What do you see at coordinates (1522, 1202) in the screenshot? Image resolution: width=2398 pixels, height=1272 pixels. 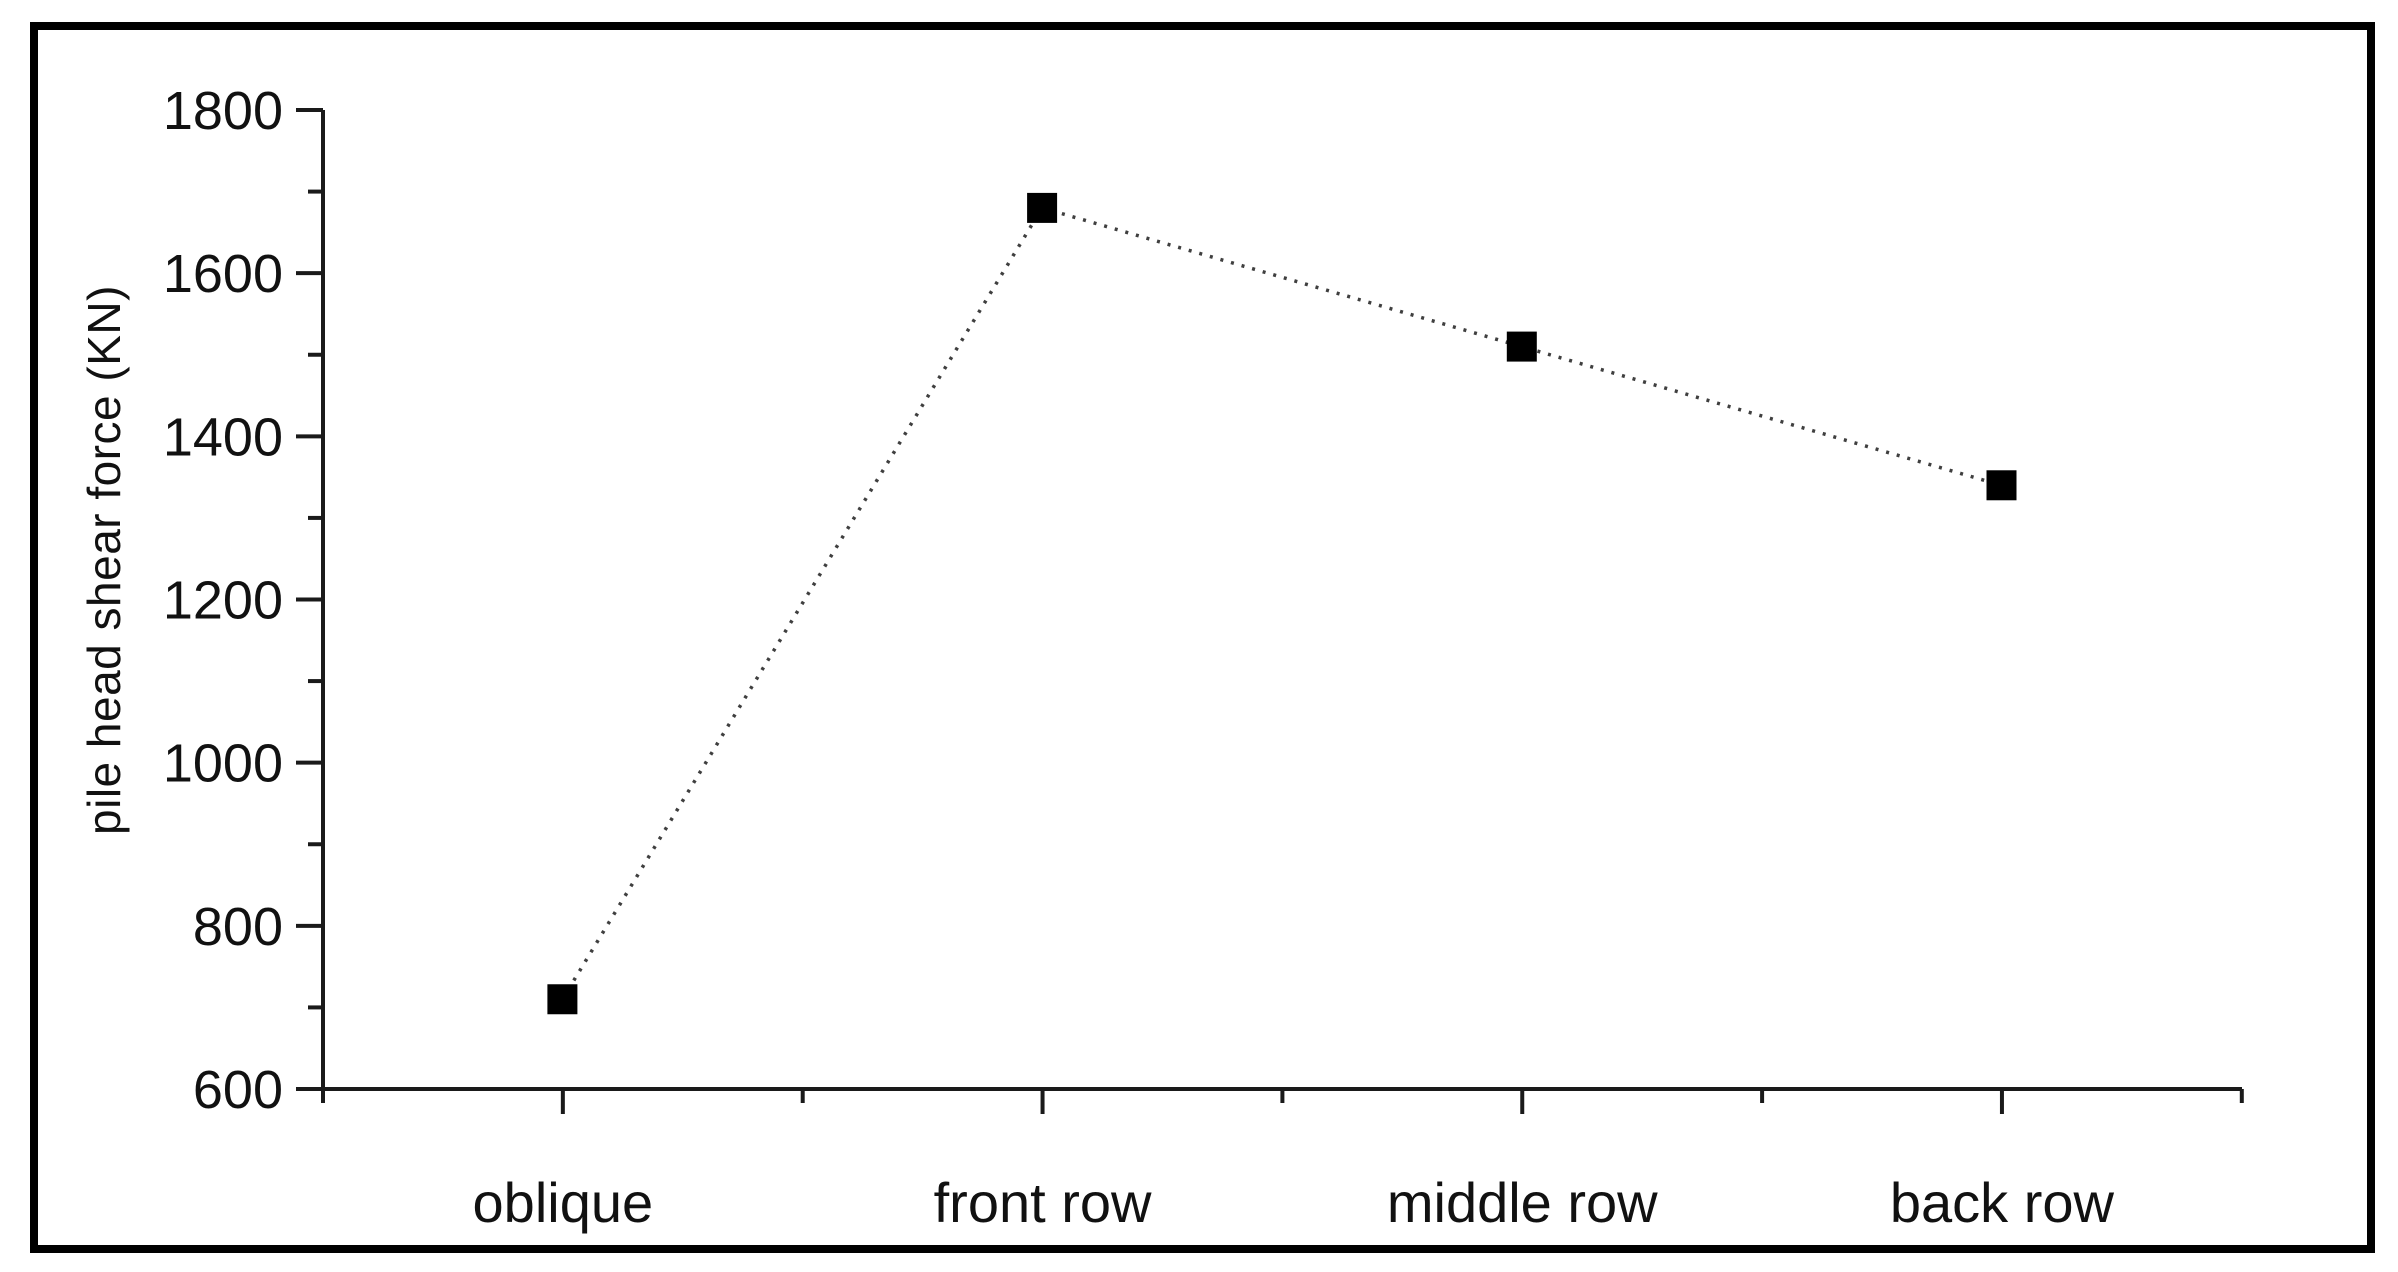 I see `x-category-label: middle row` at bounding box center [1522, 1202].